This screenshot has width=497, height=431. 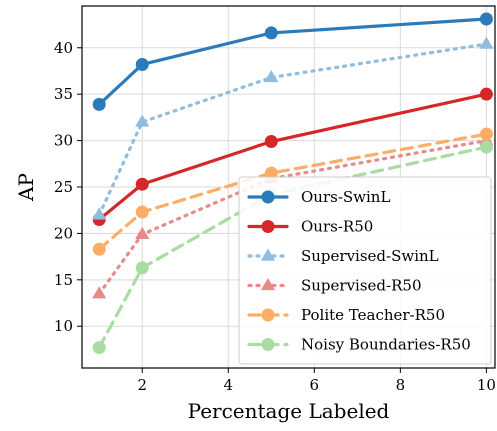 I want to click on legend-label: Noisy Boundaries-R50, so click(x=386, y=345).